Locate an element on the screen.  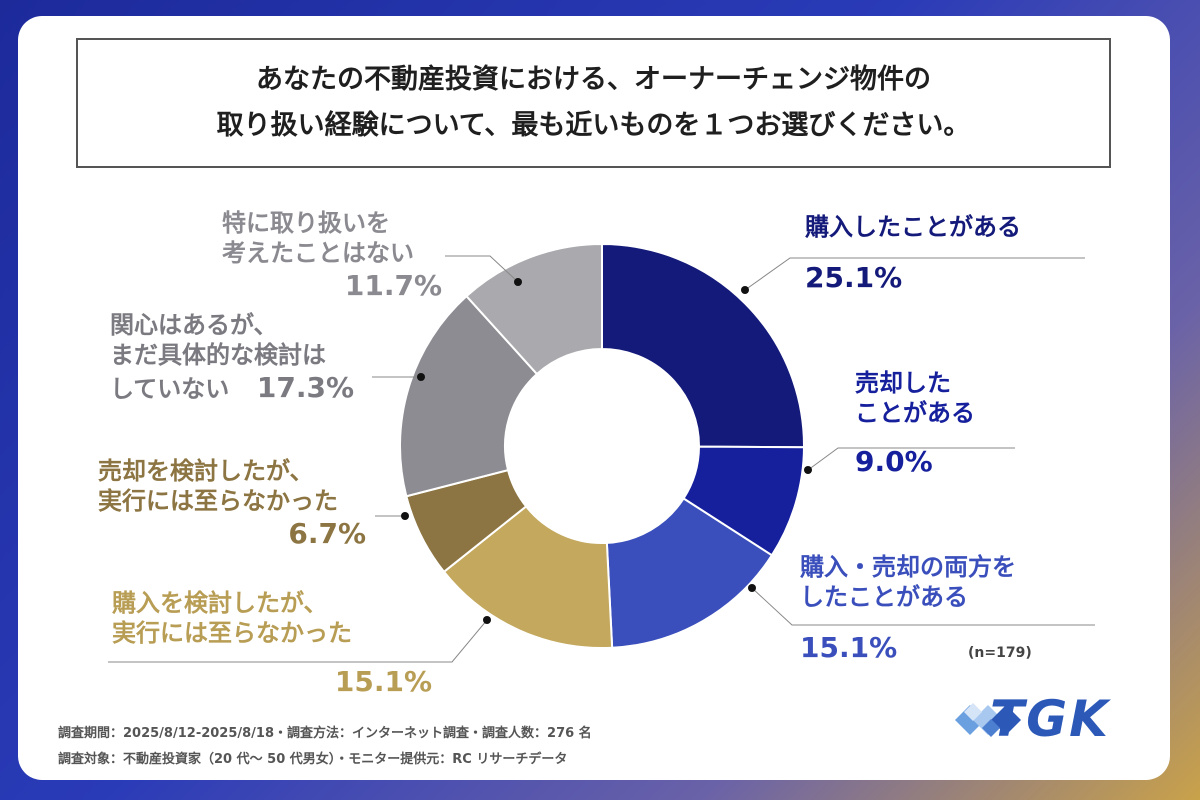
label-never-considered: 特に取り扱いを 考えたことはない 11.7% is located at coordinates (332, 256).